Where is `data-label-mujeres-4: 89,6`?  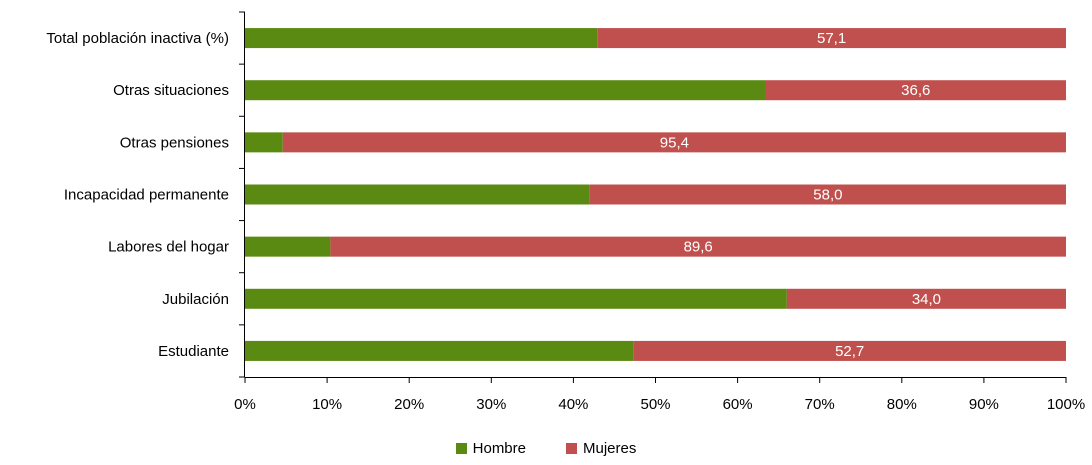 data-label-mujeres-4: 89,6 is located at coordinates (698, 247).